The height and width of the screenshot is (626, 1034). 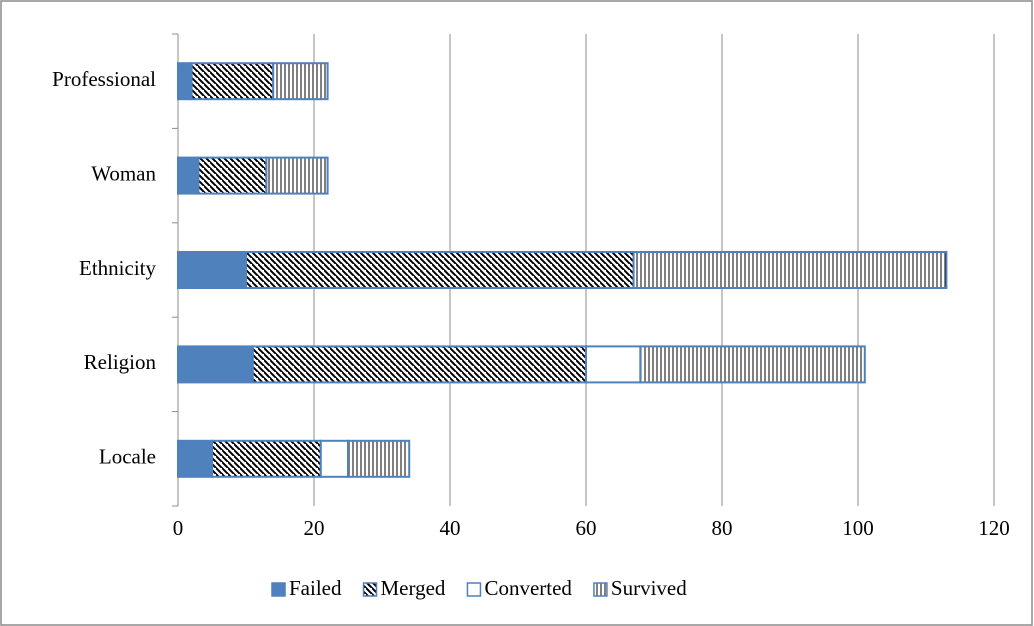 I want to click on y-tick-label: Professional, so click(x=104, y=79).